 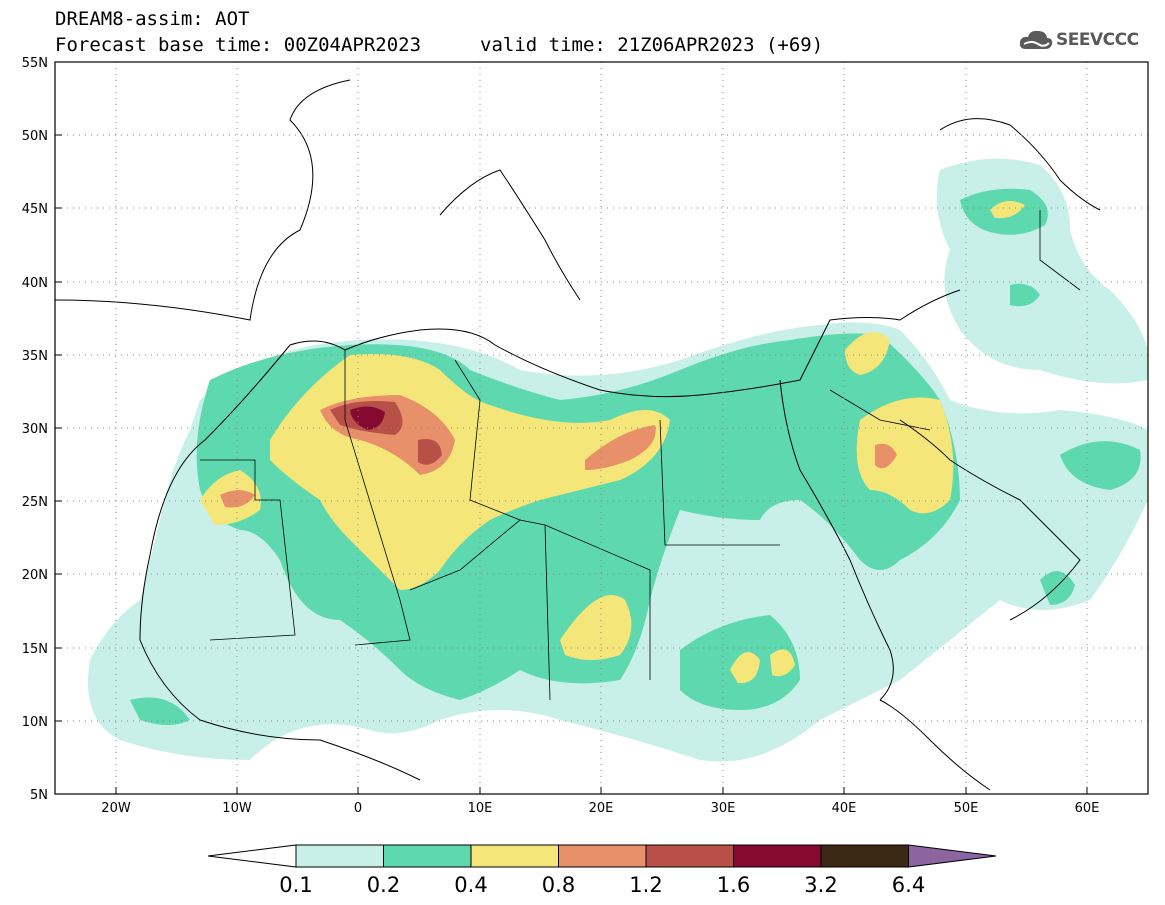 I want to click on cloud-icon, so click(x=1036, y=39).